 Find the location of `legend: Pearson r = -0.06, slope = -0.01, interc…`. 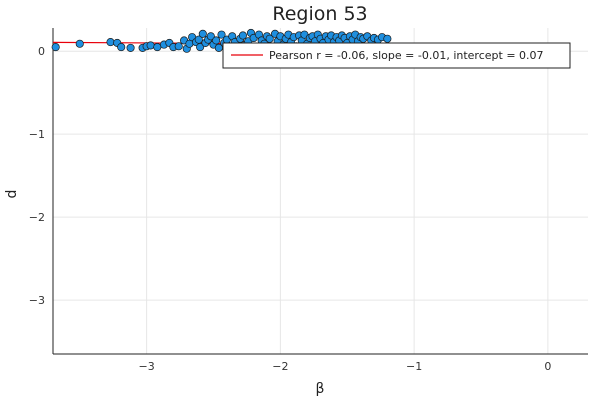

legend: Pearson r = -0.06, slope = -0.01, interc… is located at coordinates (396, 55).